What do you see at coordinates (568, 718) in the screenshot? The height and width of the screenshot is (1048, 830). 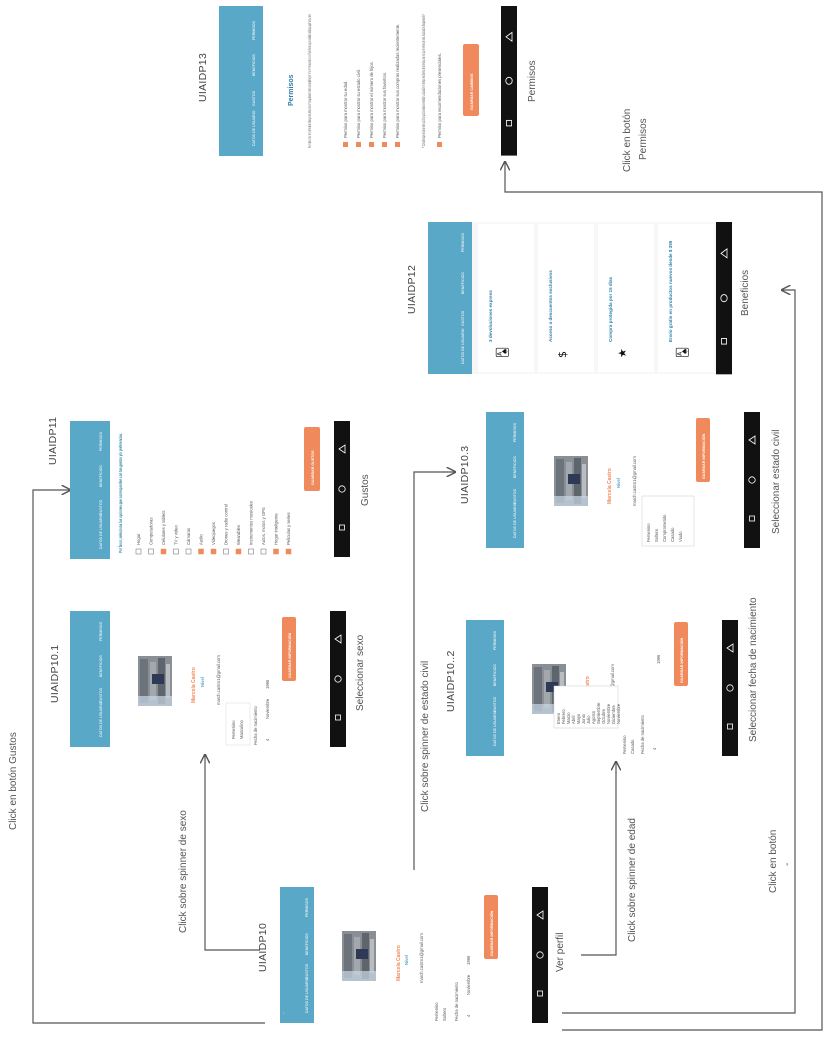 I see `month-option: Marzo` at bounding box center [568, 718].